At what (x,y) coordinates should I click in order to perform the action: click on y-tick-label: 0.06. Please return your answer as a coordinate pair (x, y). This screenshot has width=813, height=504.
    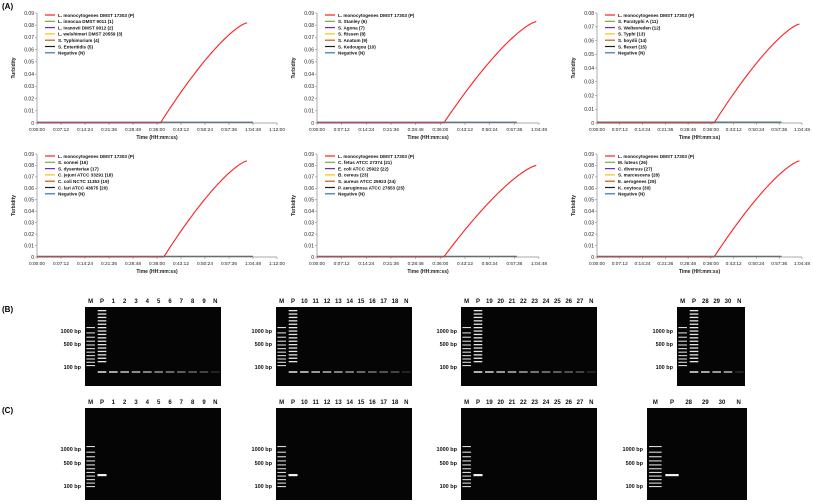
    Looking at the image, I should click on (589, 189).